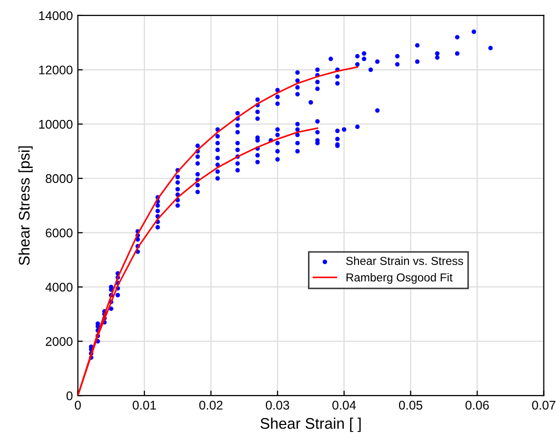 This screenshot has height=442, width=556. What do you see at coordinates (77, 405) in the screenshot?
I see `x-tick-label: 0` at bounding box center [77, 405].